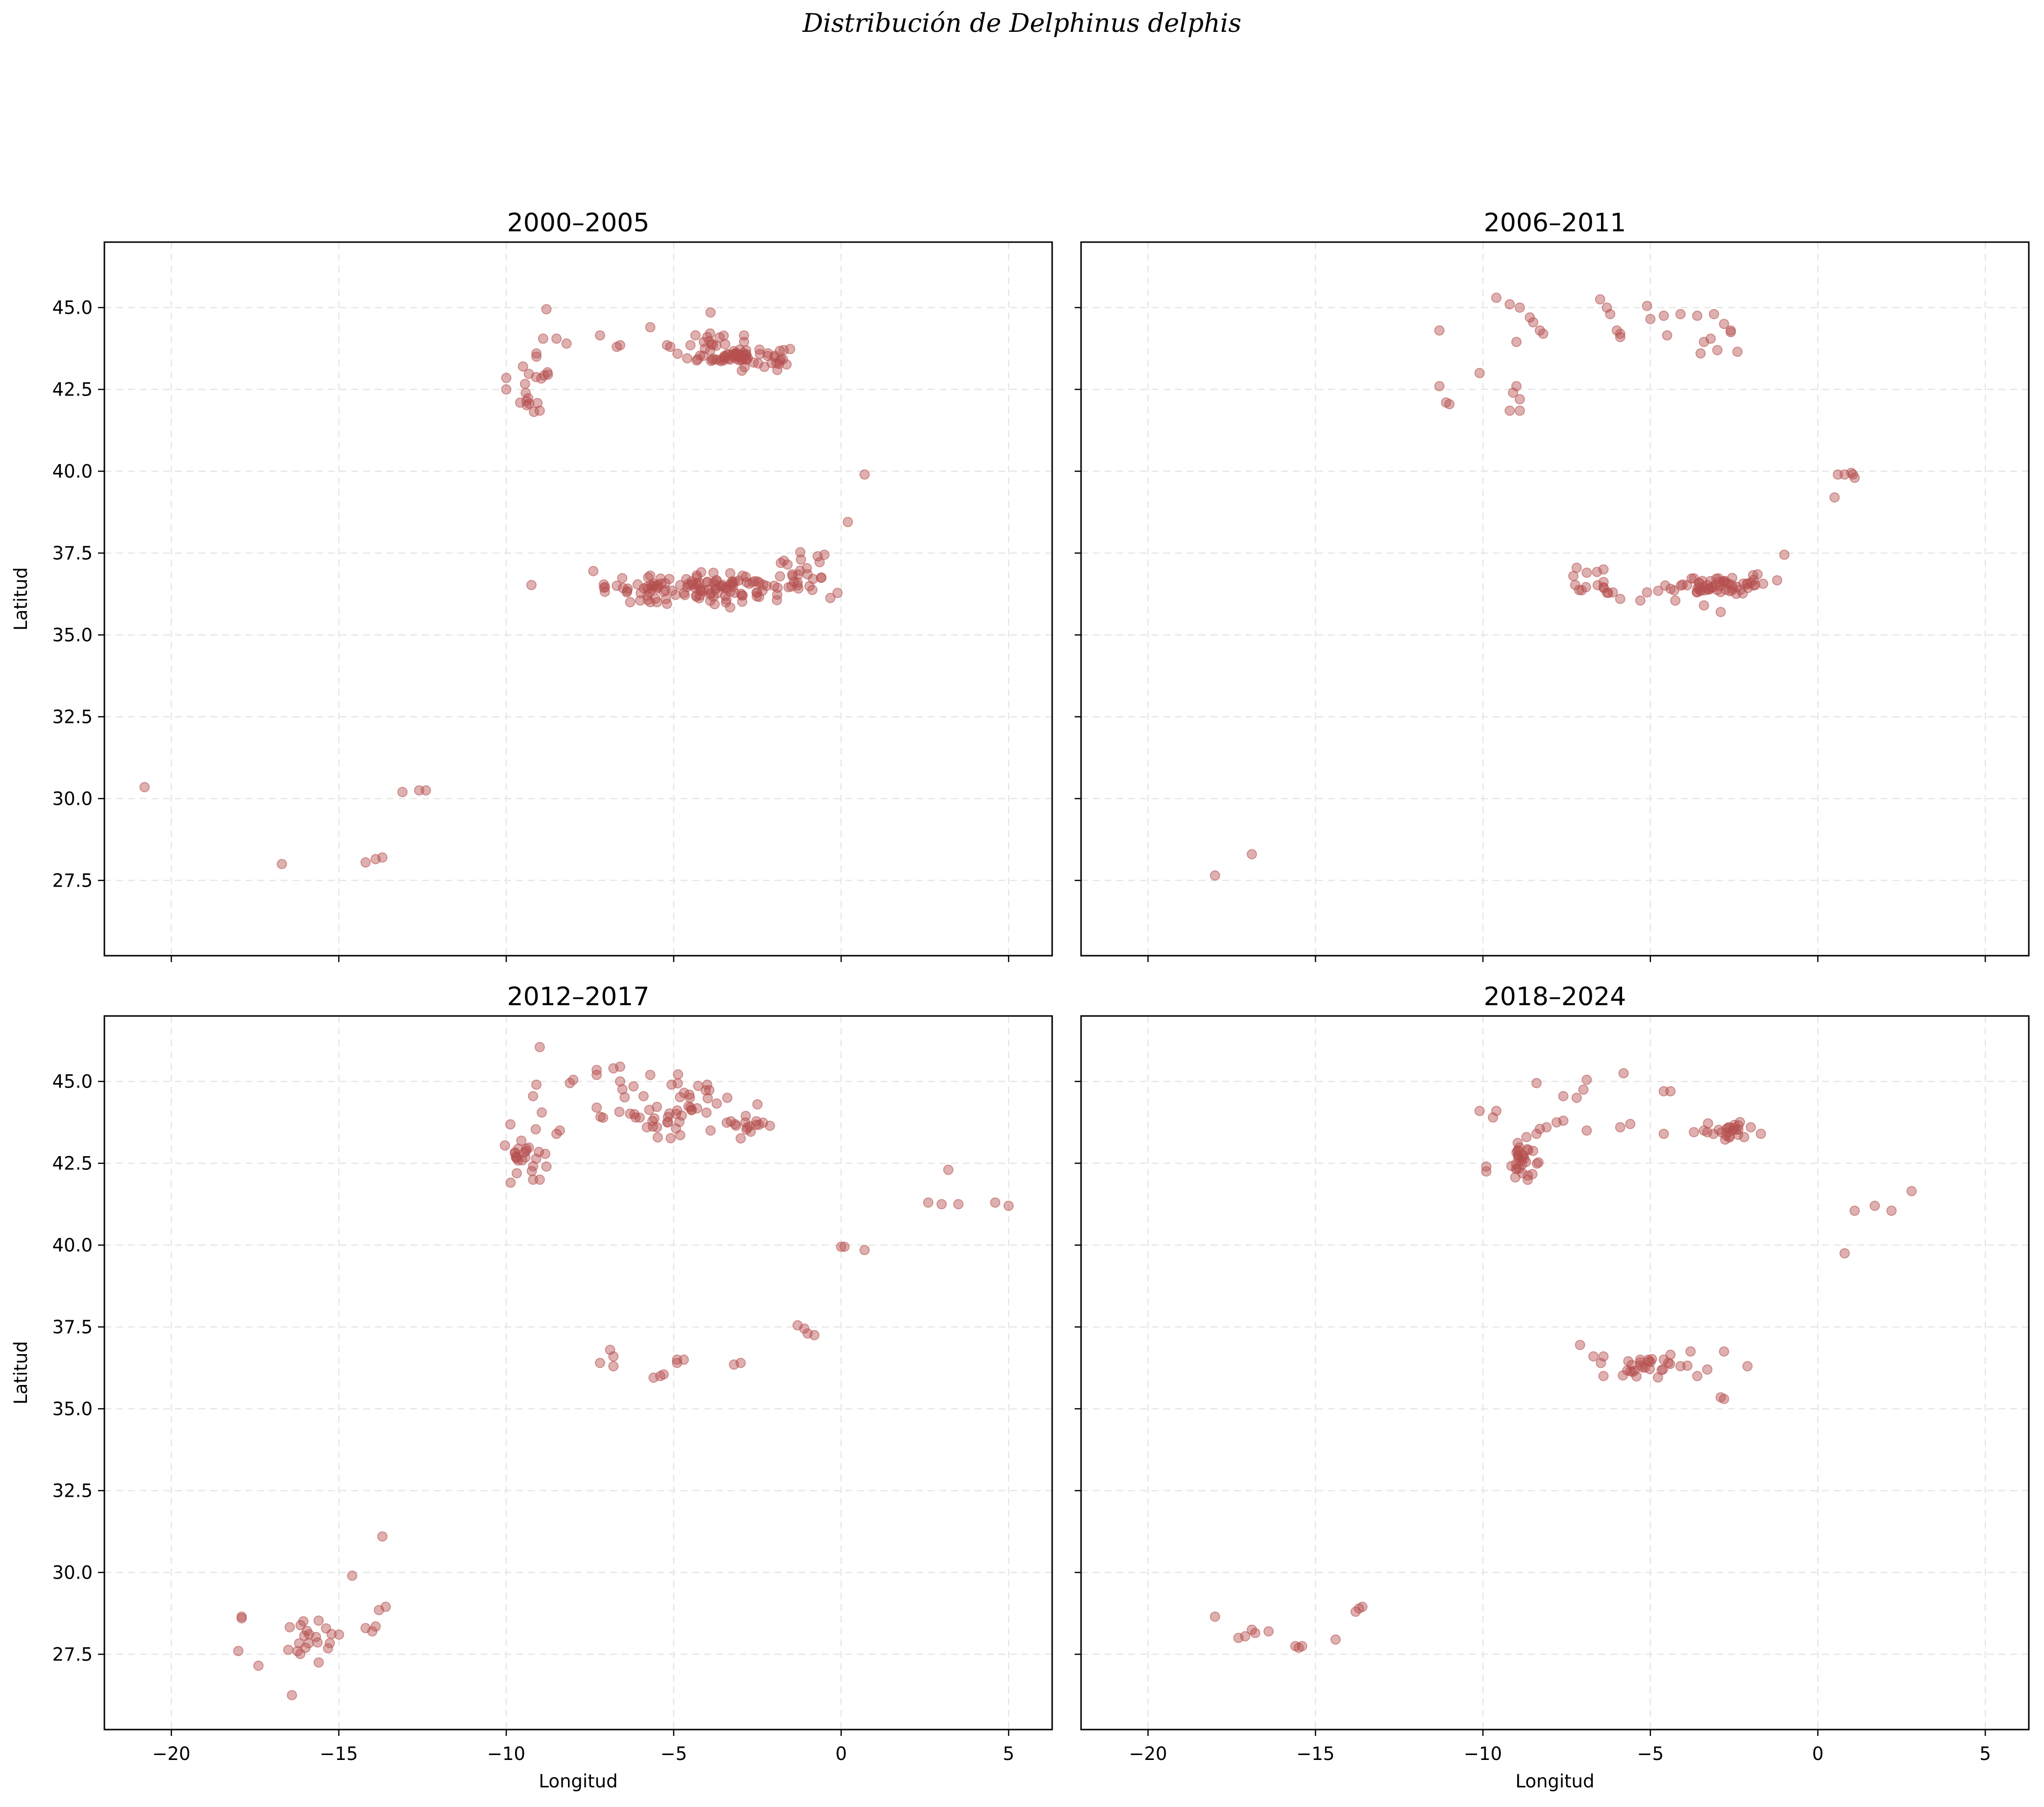  I want to click on x-axis-label: Longitud, so click(578, 1781).